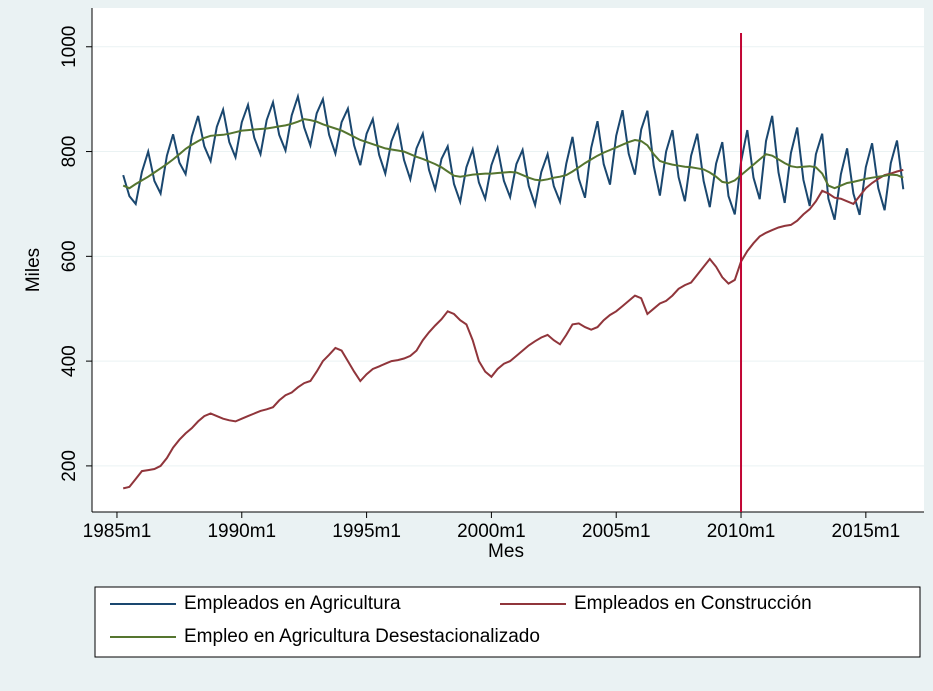  Describe the element at coordinates (241, 531) in the screenshot. I see `x-tick-label: 1990m1` at that location.